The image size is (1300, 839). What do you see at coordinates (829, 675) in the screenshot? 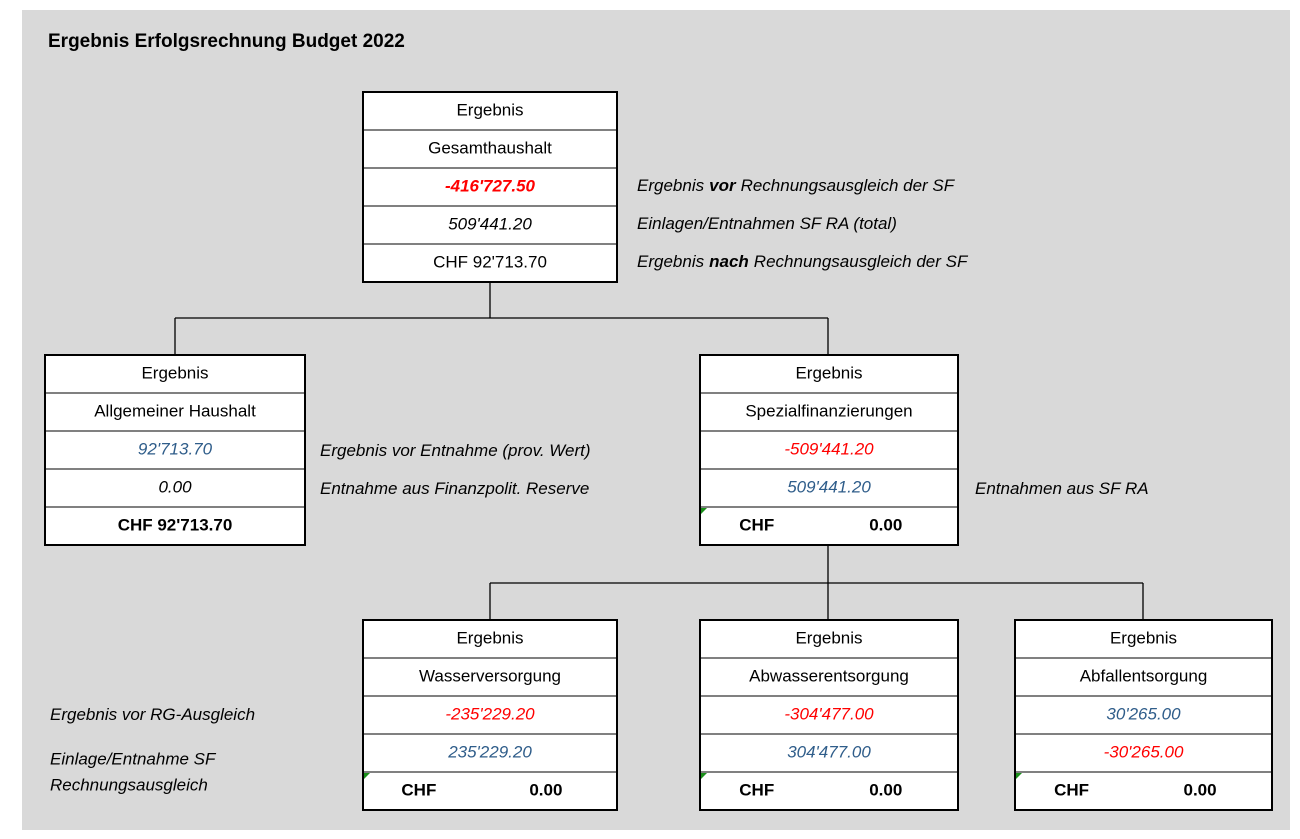
I see `cell-text: Abwasserentsorgung` at bounding box center [829, 675].